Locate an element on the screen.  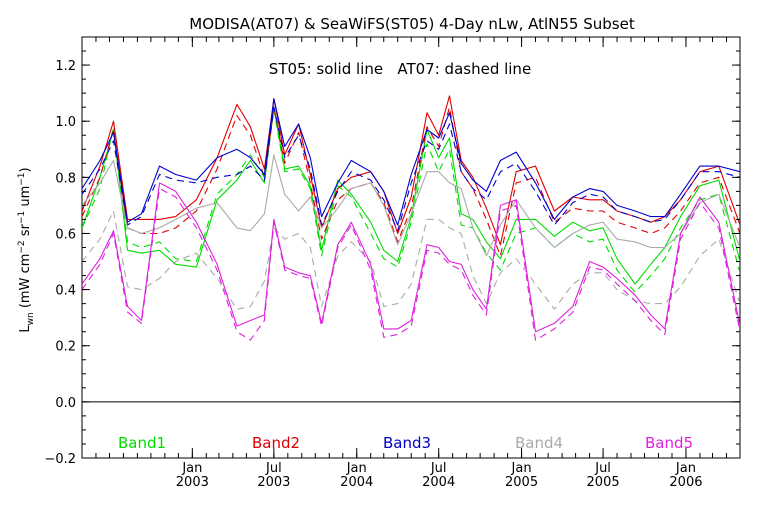
legend-label-band3: Band3 is located at coordinates (407, 443).